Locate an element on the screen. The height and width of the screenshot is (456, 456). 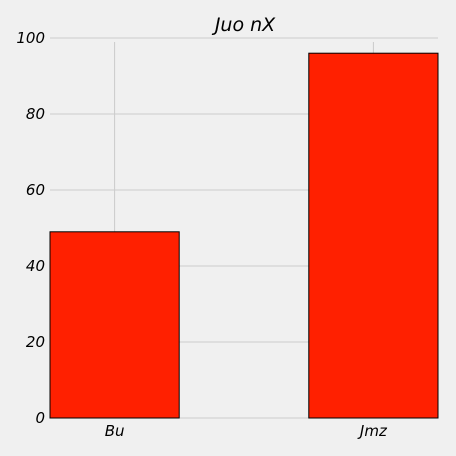
chart-title: Juo nX is located at coordinates (243, 25).